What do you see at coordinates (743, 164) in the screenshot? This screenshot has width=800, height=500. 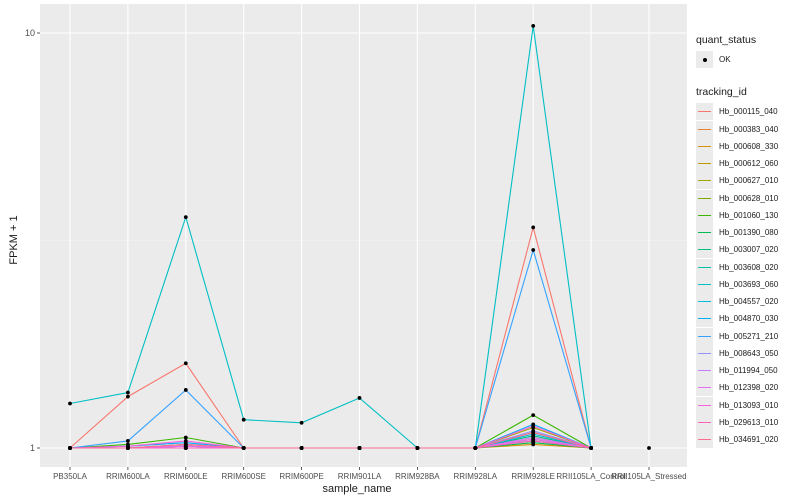 I see `legend-color-item: Hb_000612_060` at bounding box center [743, 164].